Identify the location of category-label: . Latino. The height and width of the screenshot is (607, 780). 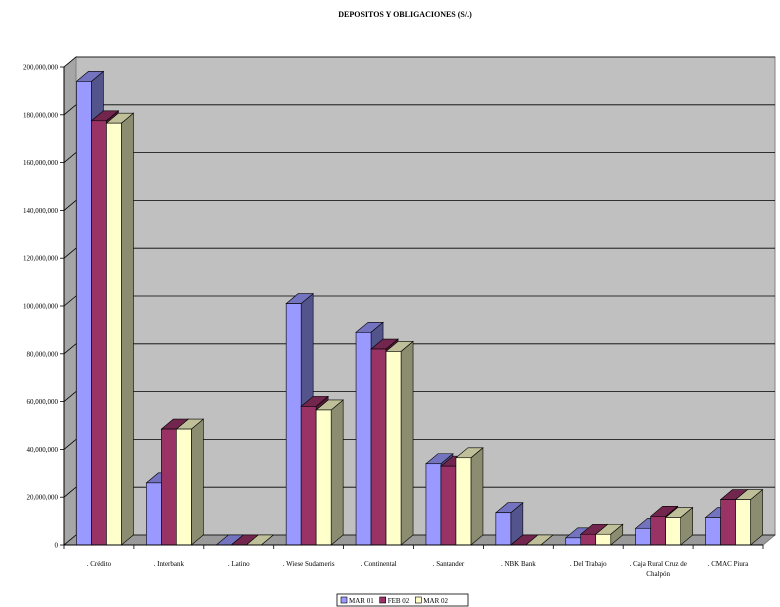
(239, 564).